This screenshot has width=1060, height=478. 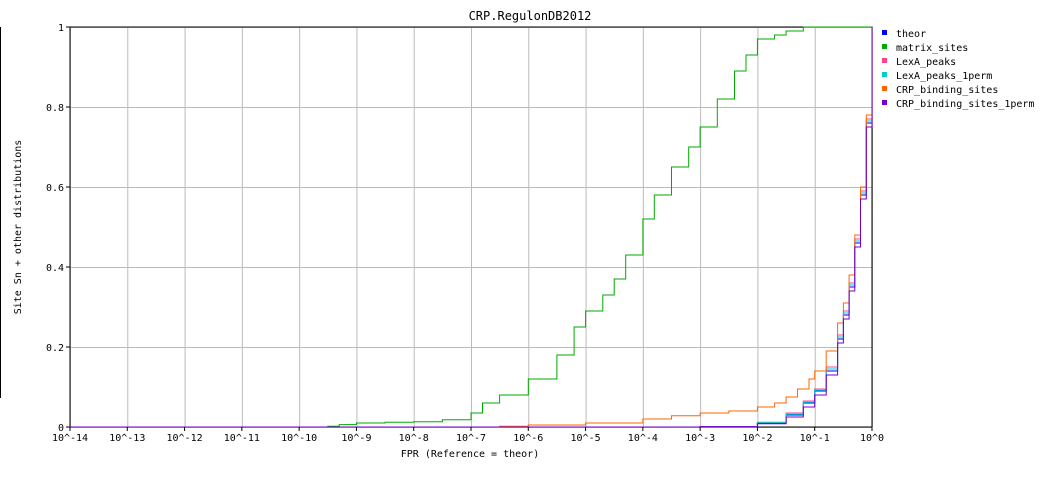 What do you see at coordinates (947, 90) in the screenshot?
I see `legend-label: CRP_binding_sites` at bounding box center [947, 90].